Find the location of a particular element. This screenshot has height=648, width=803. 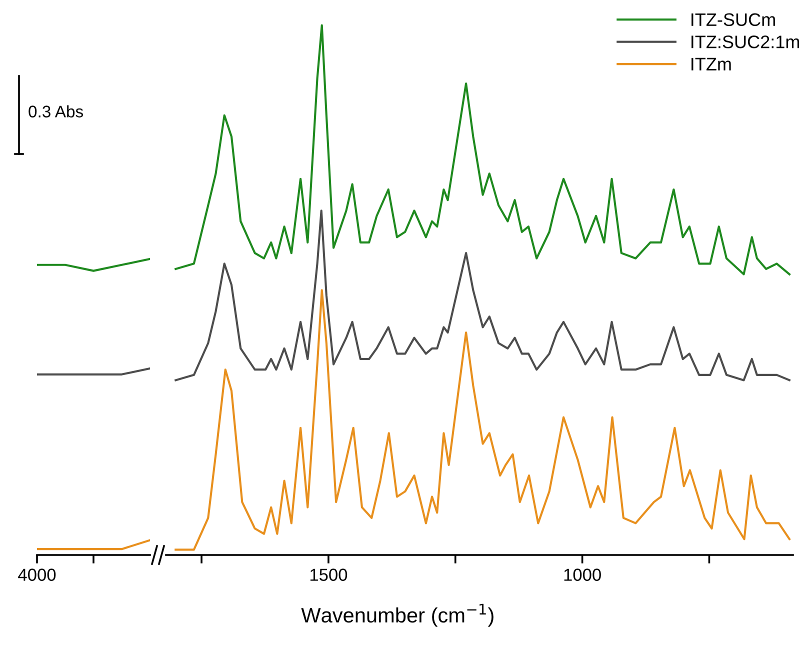

text: 0.3 Abs is located at coordinates (55, 111).